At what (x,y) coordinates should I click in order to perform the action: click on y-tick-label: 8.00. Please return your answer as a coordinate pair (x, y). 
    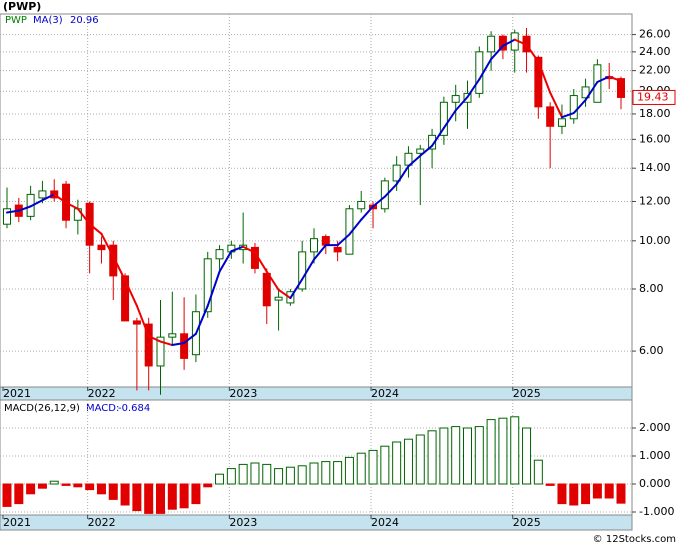
    Looking at the image, I should click on (651, 288).